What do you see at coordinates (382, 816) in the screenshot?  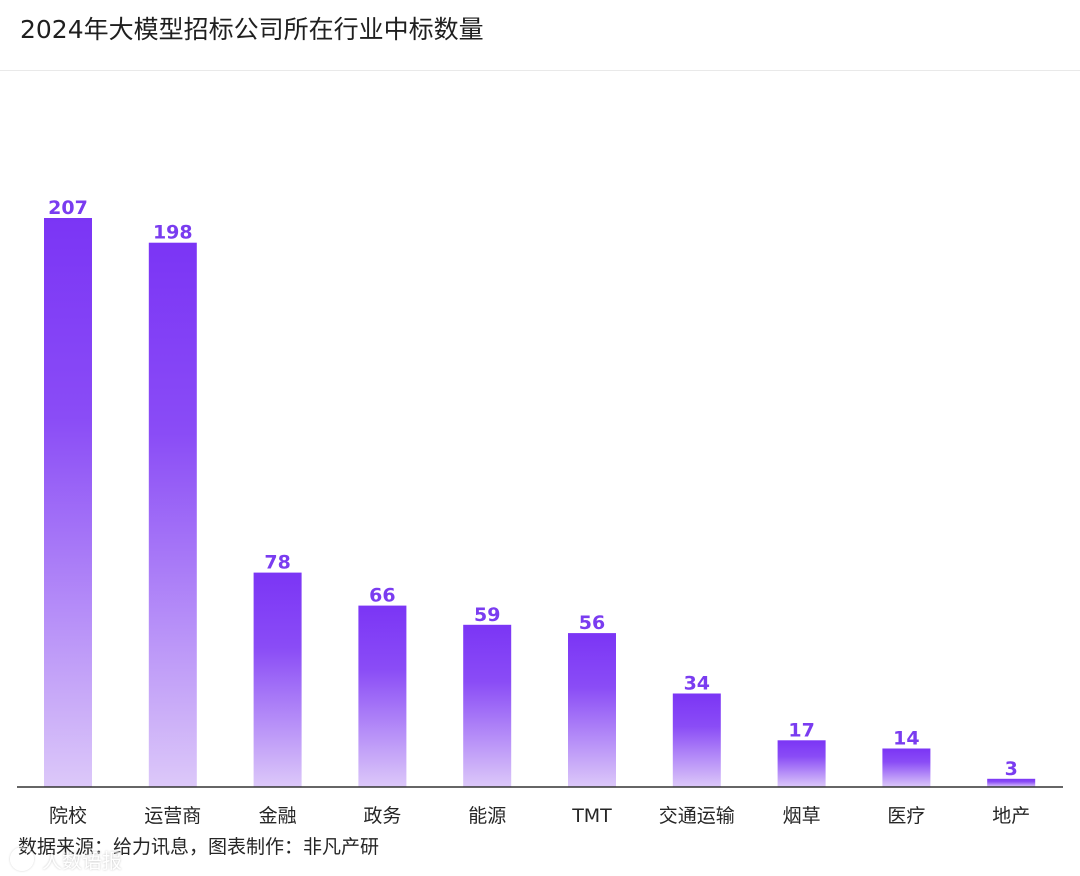 I see `category-label-3: 政务` at bounding box center [382, 816].